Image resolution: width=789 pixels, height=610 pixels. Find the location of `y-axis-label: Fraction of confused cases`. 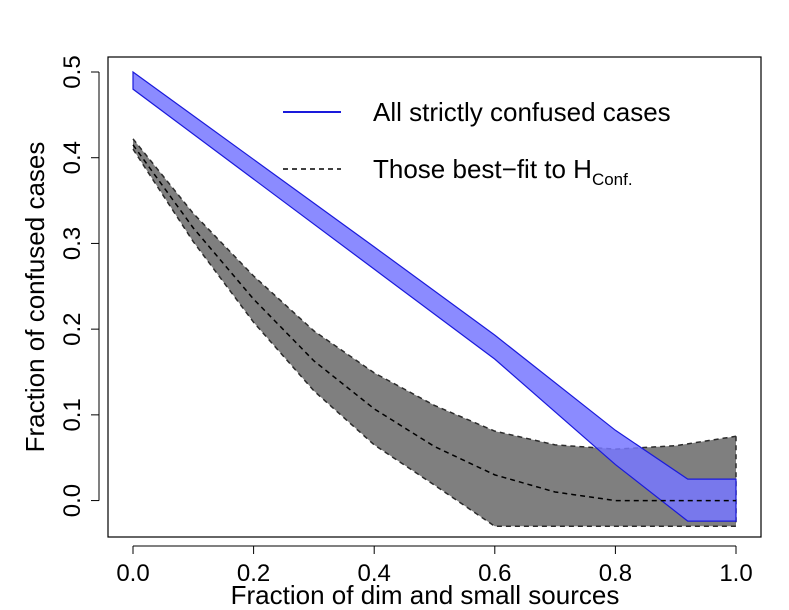

y-axis-label: Fraction of confused cases is located at coordinates (35, 297).